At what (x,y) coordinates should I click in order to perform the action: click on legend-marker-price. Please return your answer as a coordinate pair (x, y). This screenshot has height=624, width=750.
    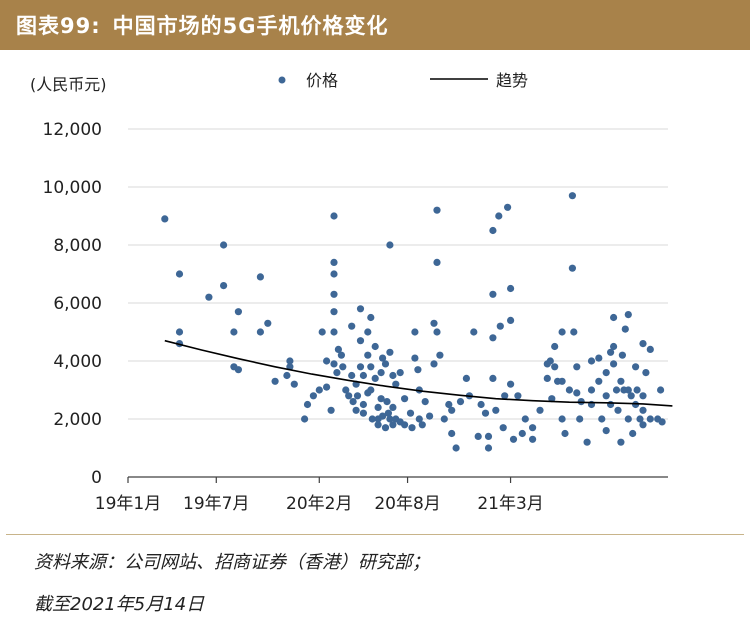
    Looking at the image, I should click on (282, 80).